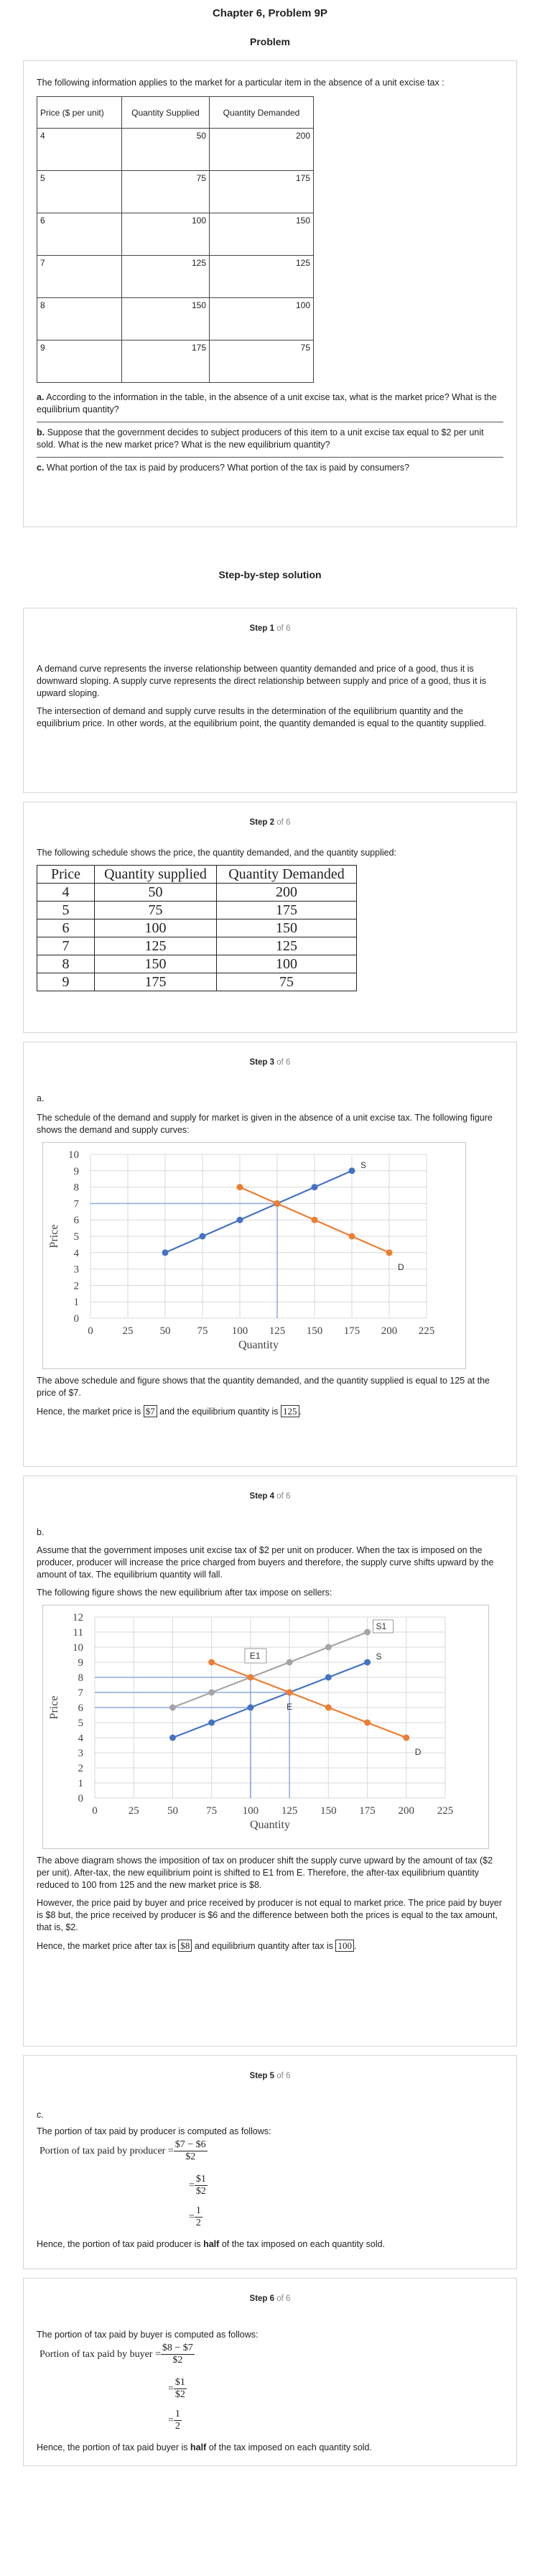 The width and height of the screenshot is (540, 2576). I want to click on text-segment: Hence, the portion of tax paid buyer is, so click(112, 2447).